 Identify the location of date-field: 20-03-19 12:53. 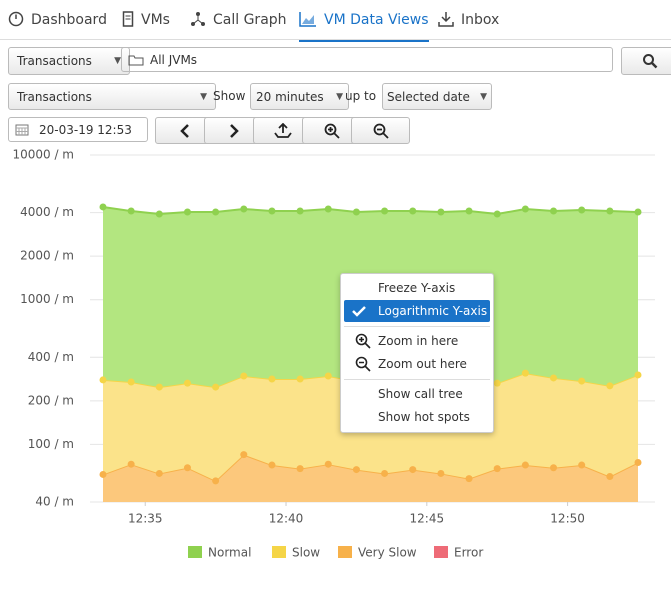
(78, 129).